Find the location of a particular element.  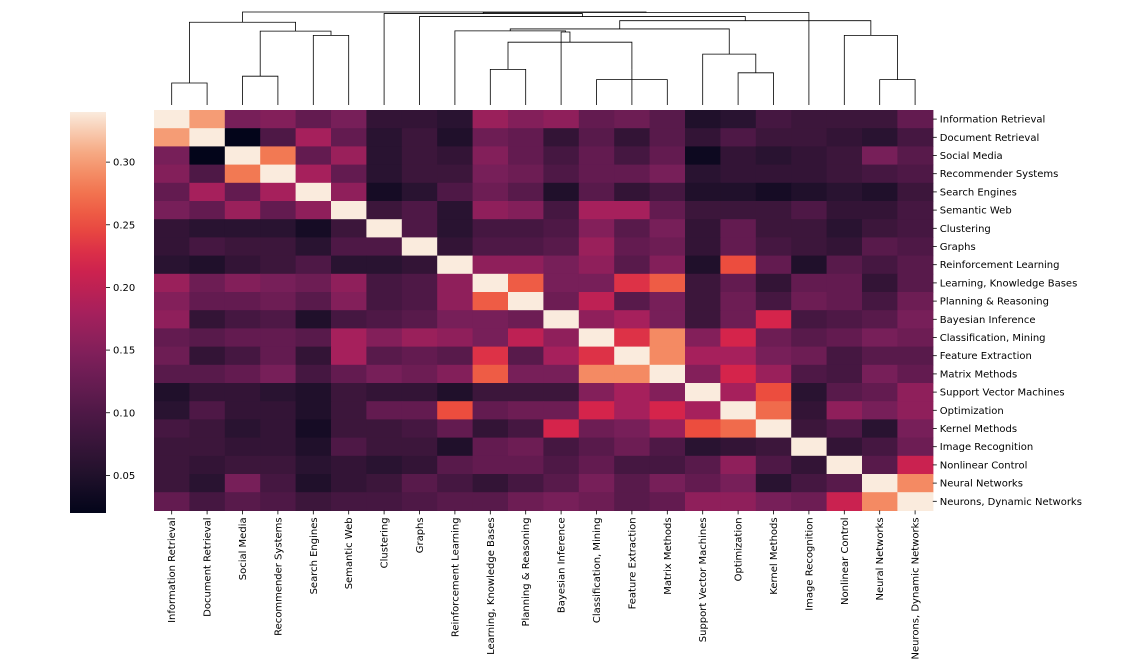

row-label: Bayesian Inference is located at coordinates (988, 320).